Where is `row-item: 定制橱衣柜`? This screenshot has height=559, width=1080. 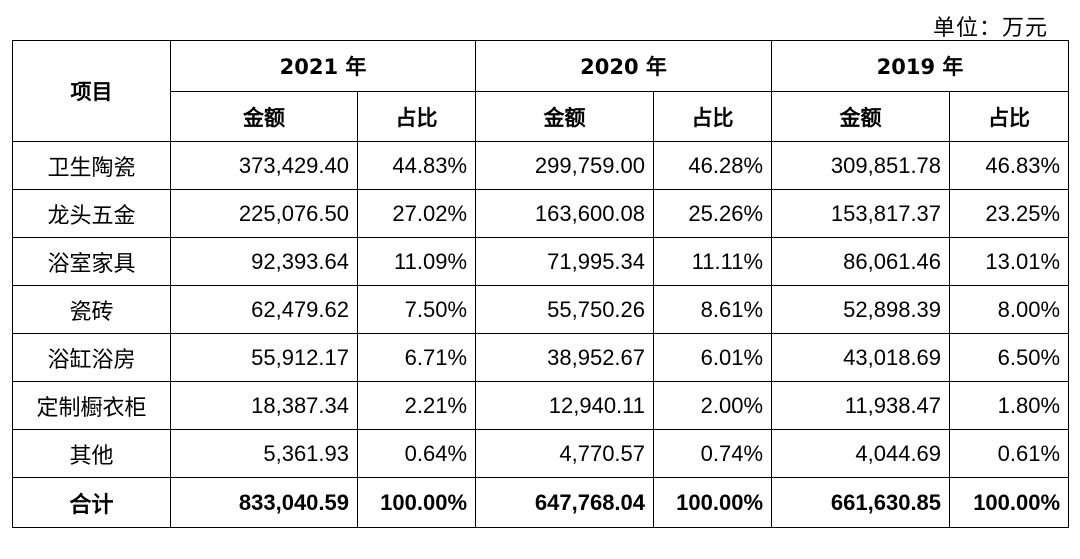 row-item: 定制橱衣柜 is located at coordinates (91, 405).